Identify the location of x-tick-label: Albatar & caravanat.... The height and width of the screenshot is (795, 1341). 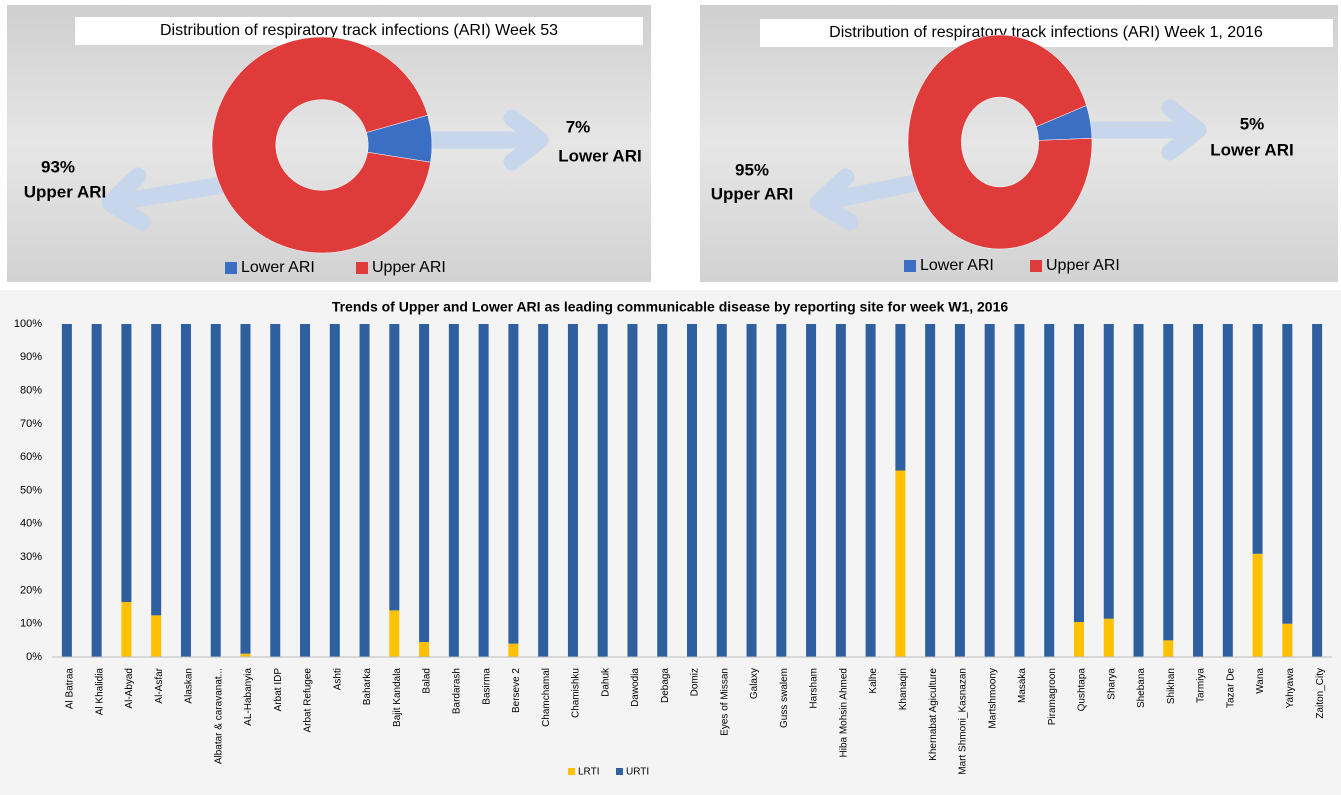
(218, 716).